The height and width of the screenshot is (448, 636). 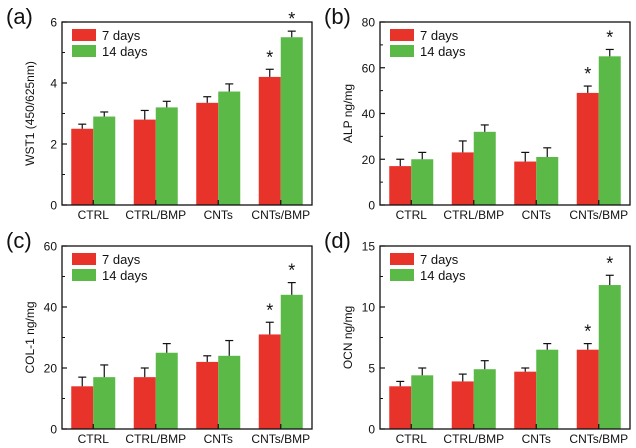 What do you see at coordinates (369, 23) in the screenshot?
I see `y-tick-label: 80` at bounding box center [369, 23].